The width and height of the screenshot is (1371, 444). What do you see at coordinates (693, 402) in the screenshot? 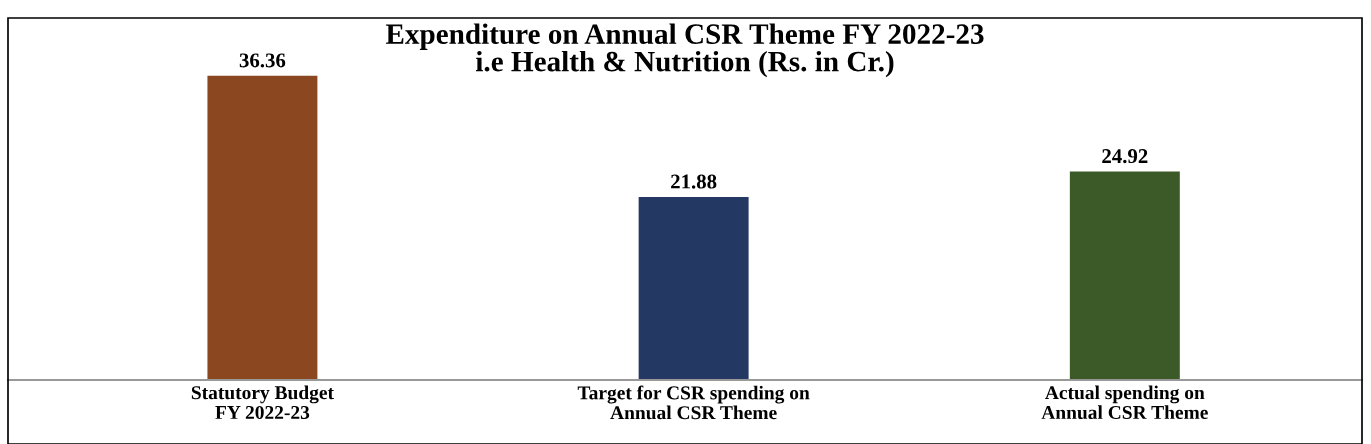
I see `x-tick-label: Target for CSR spending on Annual CSR Theme` at bounding box center [693, 402].